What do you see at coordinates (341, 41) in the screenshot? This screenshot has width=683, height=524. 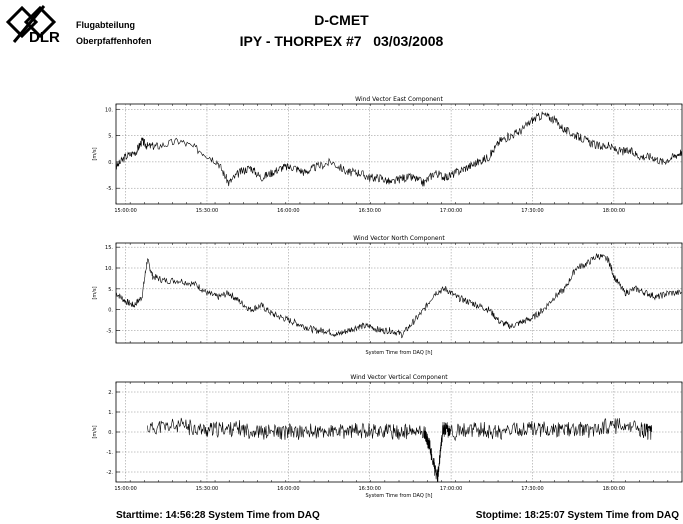 I see `page-subtitle: IPY - THORPEX #7 03/03/2008` at bounding box center [341, 41].